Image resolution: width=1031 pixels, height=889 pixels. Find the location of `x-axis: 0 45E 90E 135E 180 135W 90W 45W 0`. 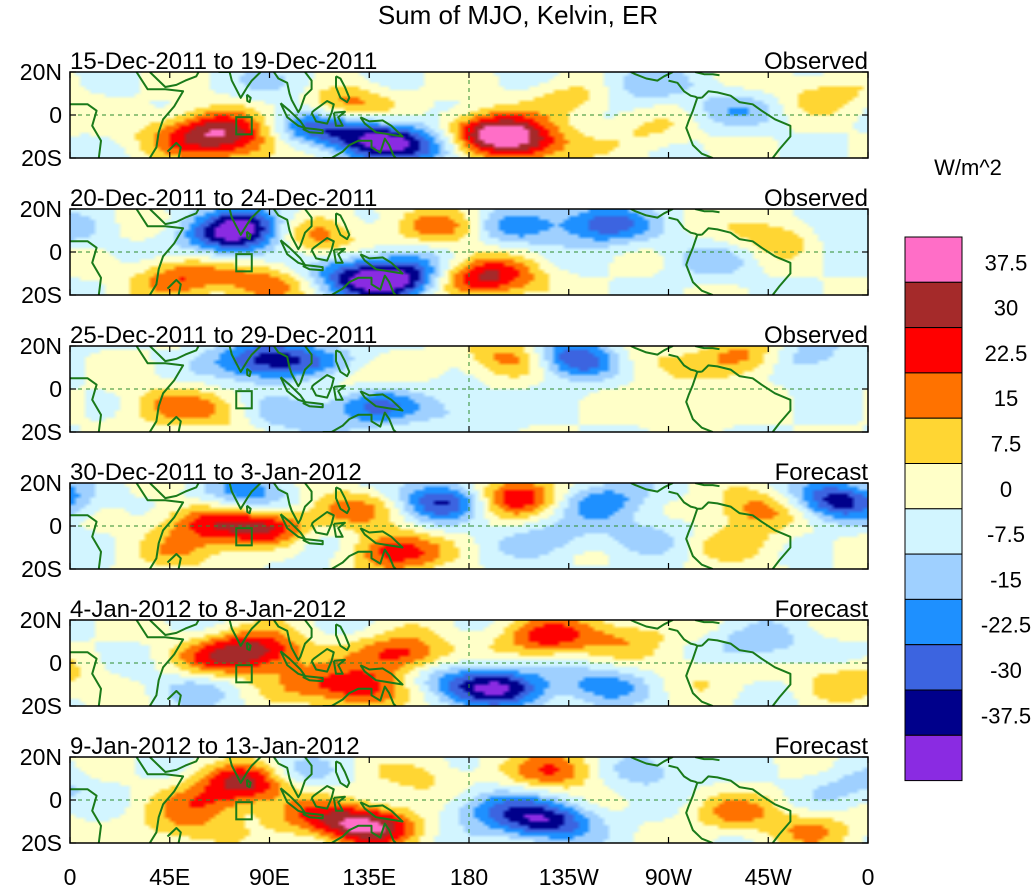

x-axis: 0 45E 90E 135E 180 135W 90W 45W 0 is located at coordinates (469, 876).